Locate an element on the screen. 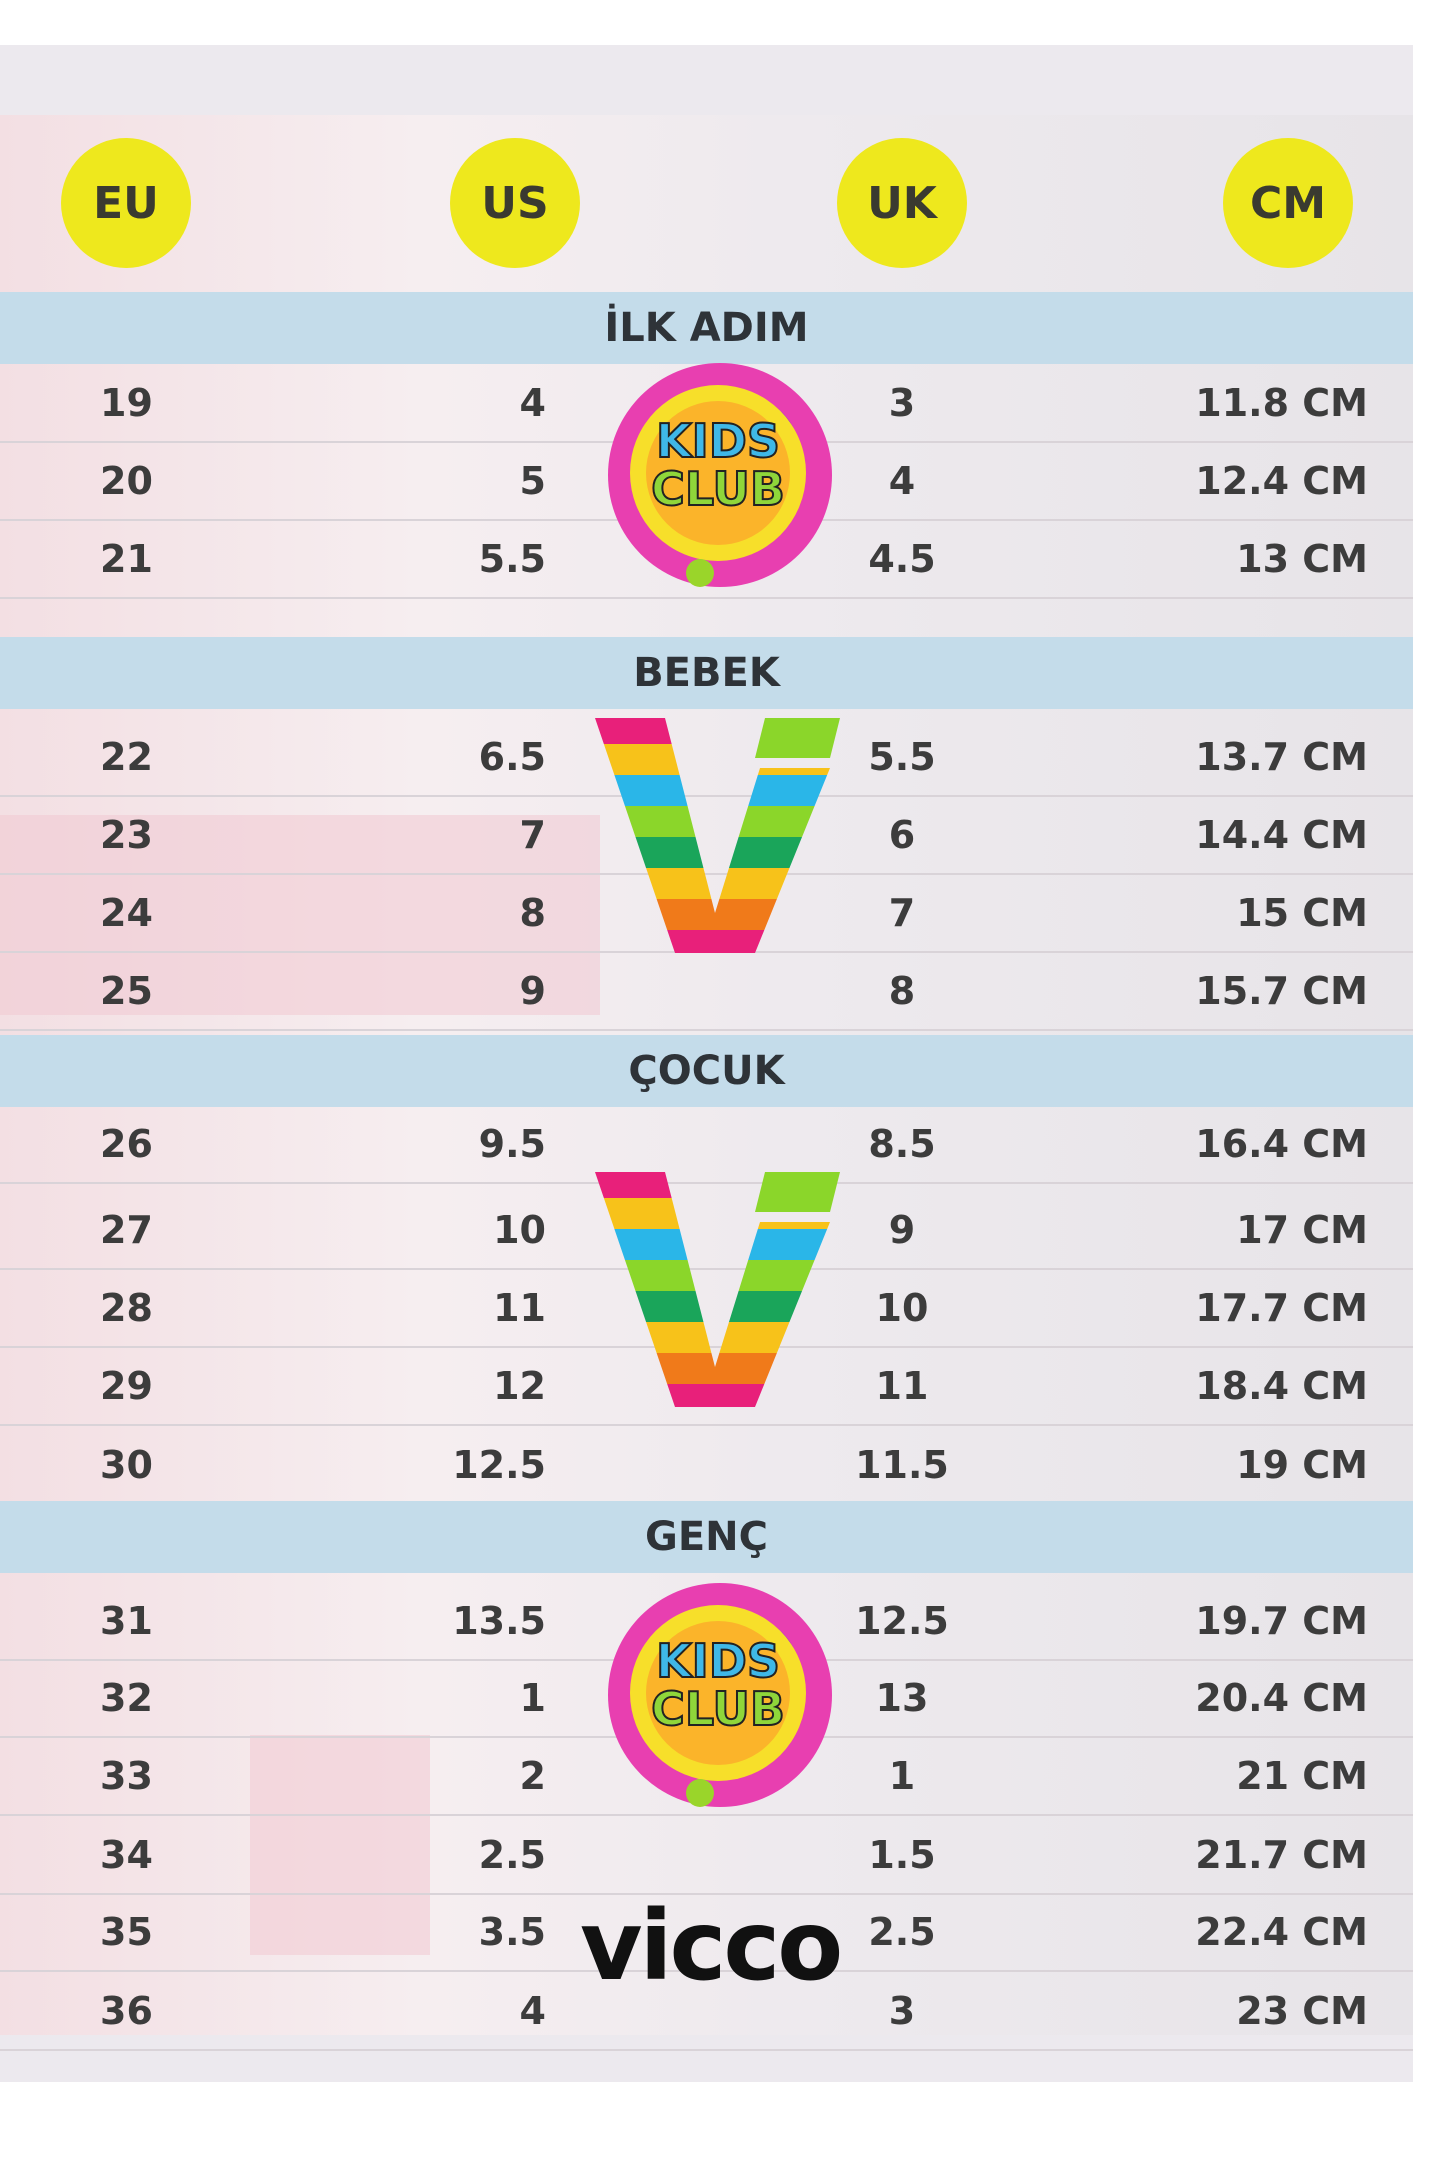 The width and height of the screenshot is (1440, 2160). cell-uk: 6 is located at coordinates (902, 835).